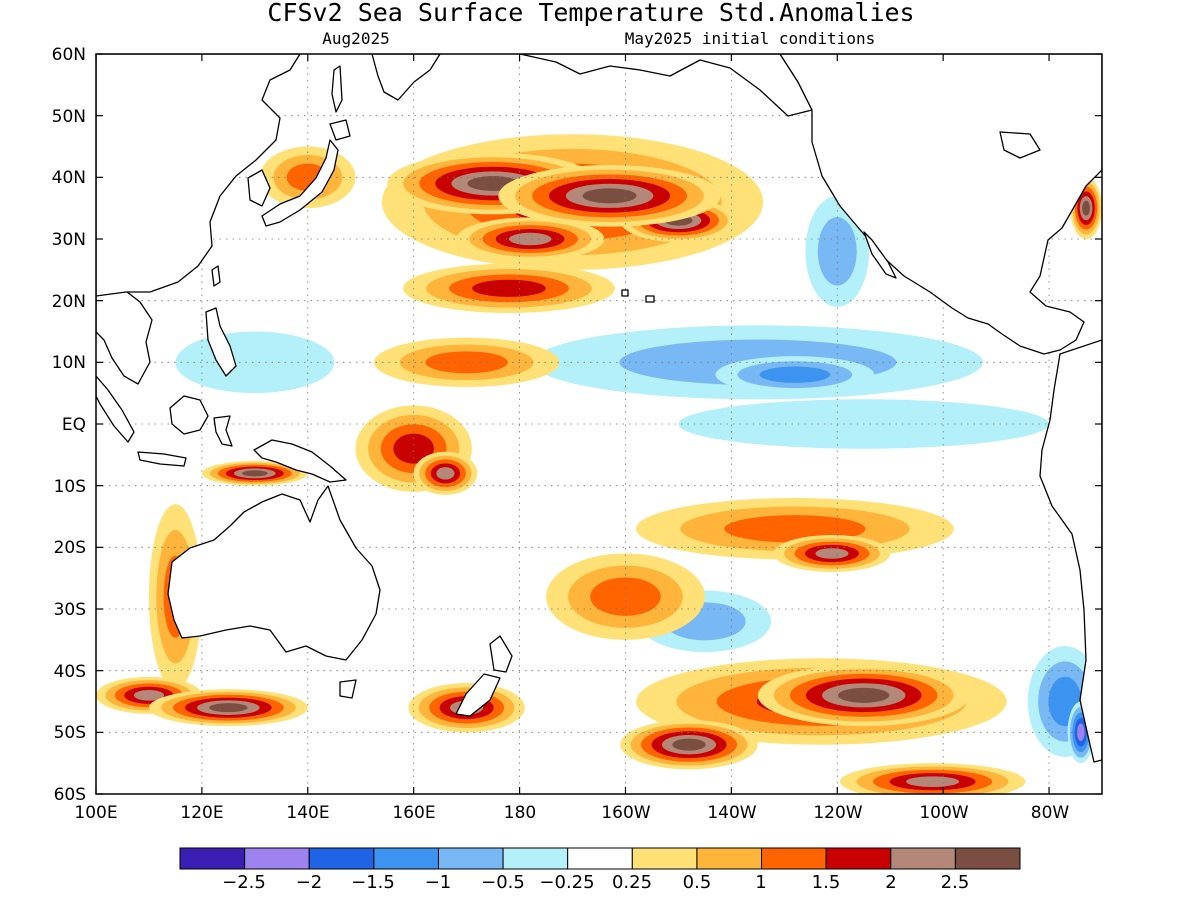 This screenshot has width=1200, height=900. I want to click on sakhalin-landmass, so click(337, 89).